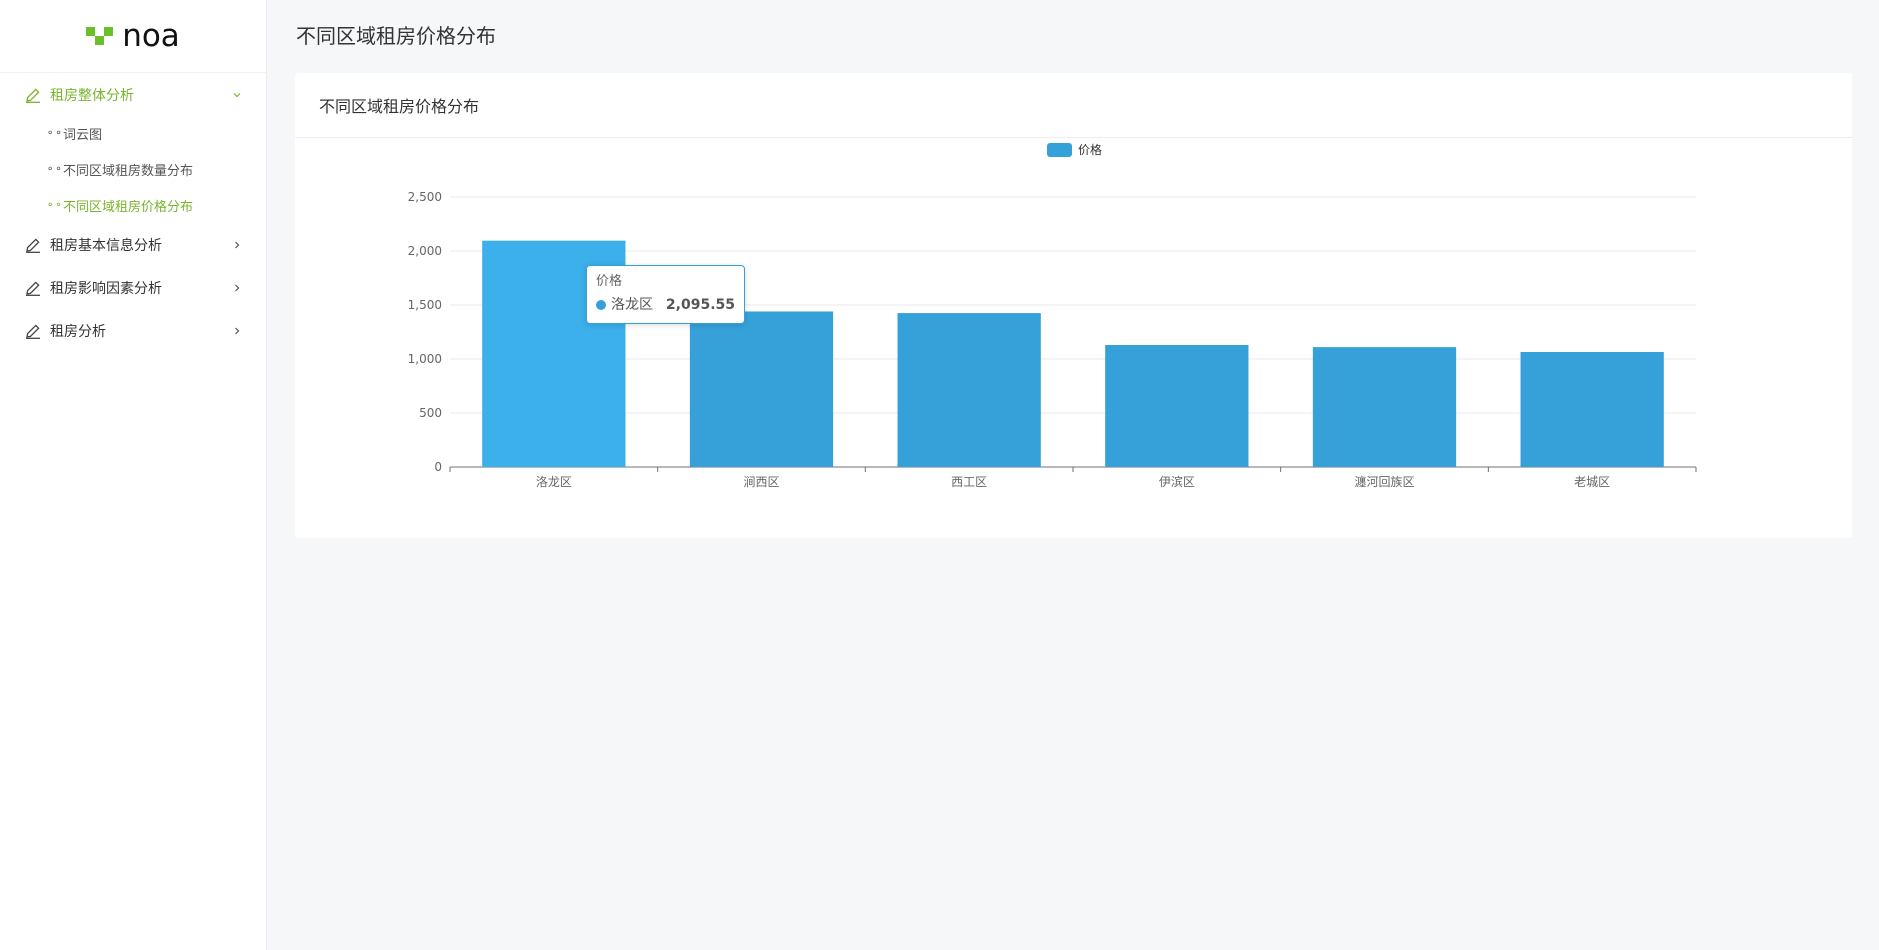 This screenshot has height=950, width=1879. Describe the element at coordinates (601, 305) in the screenshot. I see `tooltip-dot-icon` at that location.